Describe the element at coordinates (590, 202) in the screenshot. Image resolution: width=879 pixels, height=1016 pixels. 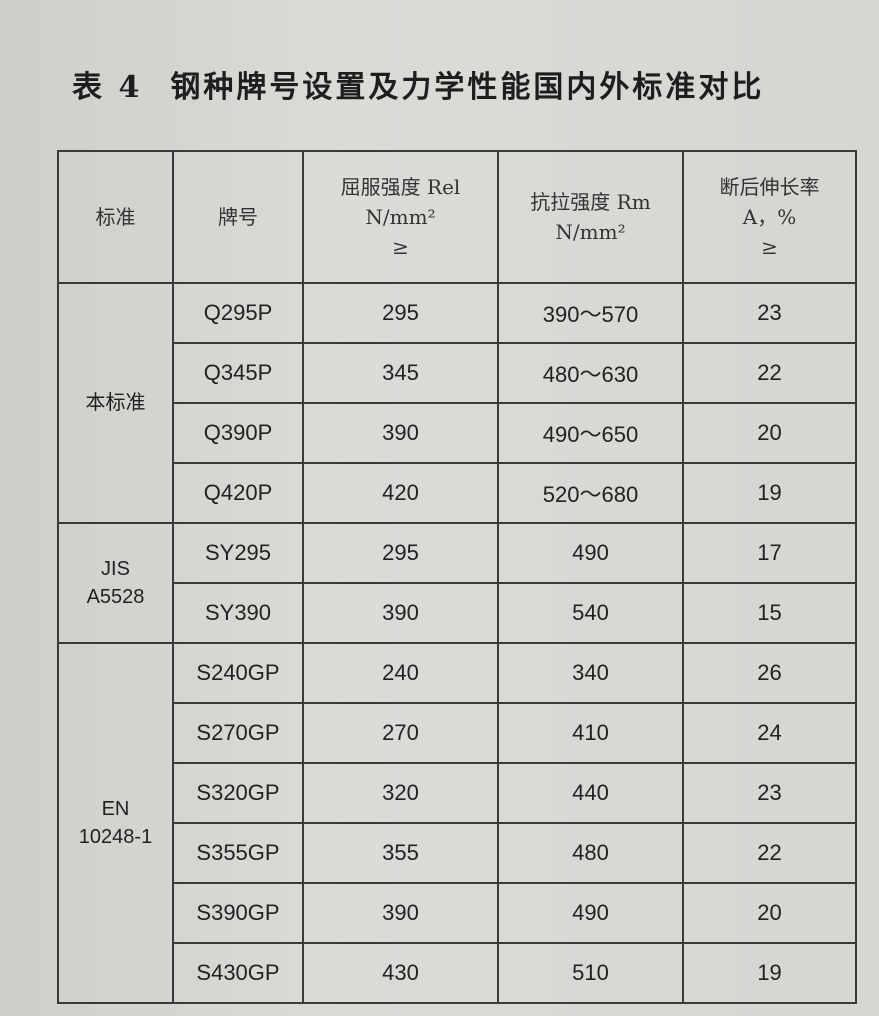
I see `header-line: 抗拉强度 Rm` at that location.